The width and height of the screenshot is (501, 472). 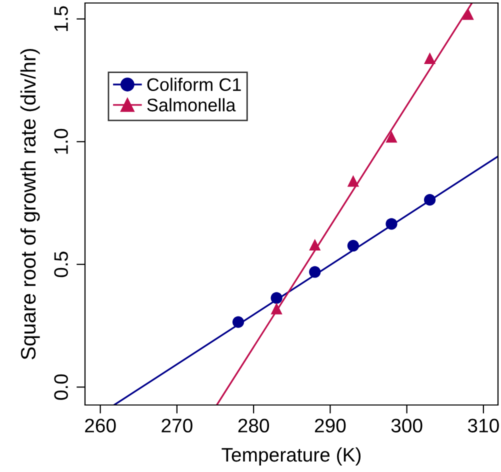 I want to click on x-tick-label: 300, so click(x=406, y=425).